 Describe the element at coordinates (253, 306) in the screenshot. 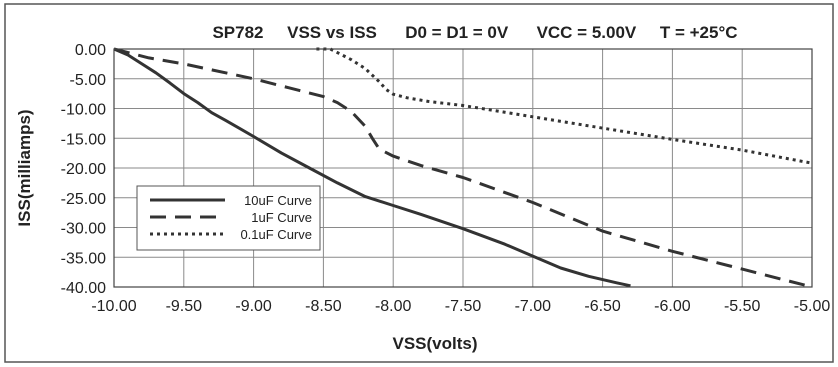

I see `x-tick-label: -9.00` at that location.